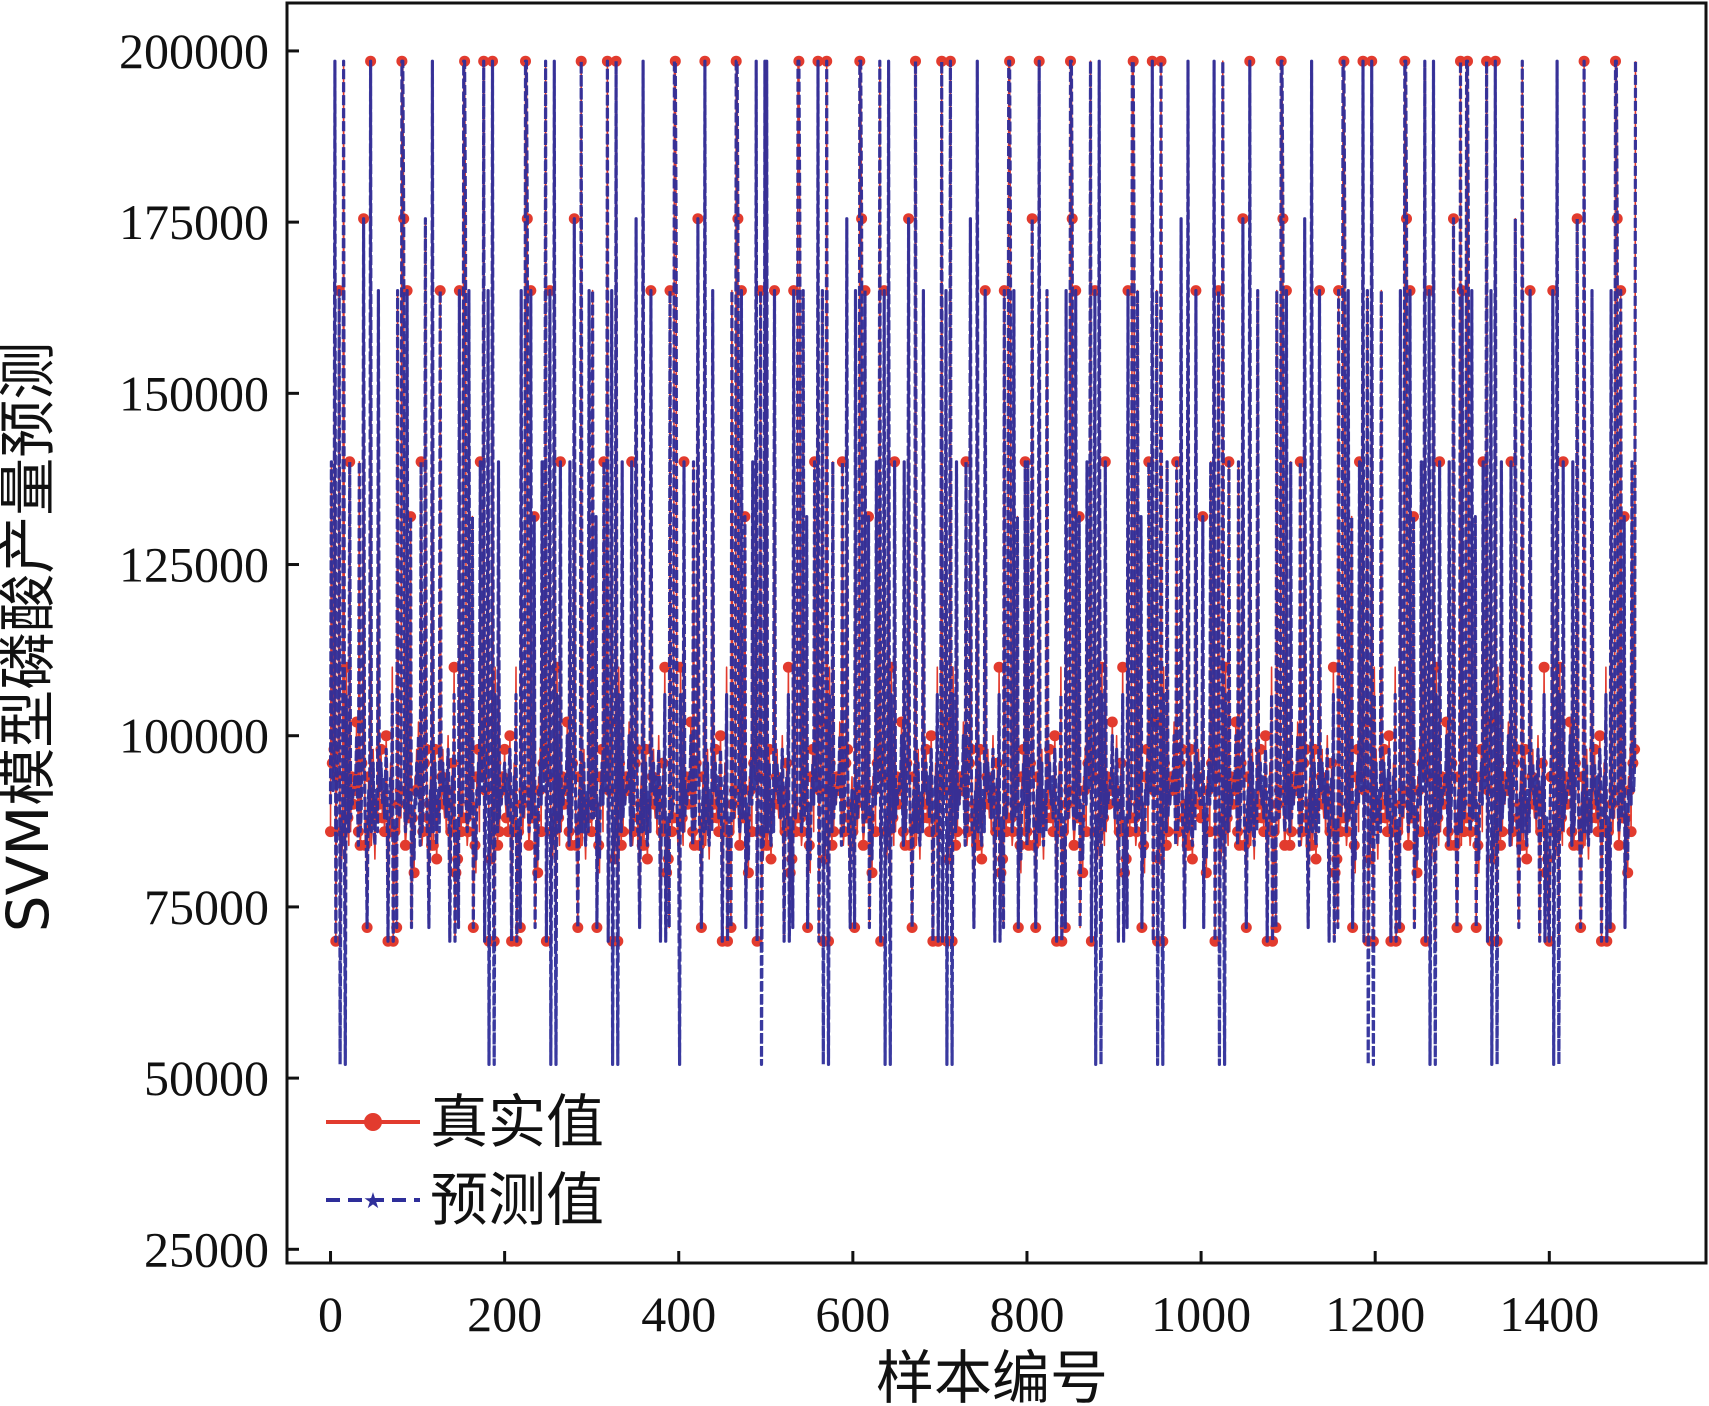 This screenshot has width=1709, height=1406. What do you see at coordinates (678, 1314) in the screenshot?
I see `x-tick-label: 400` at bounding box center [678, 1314].